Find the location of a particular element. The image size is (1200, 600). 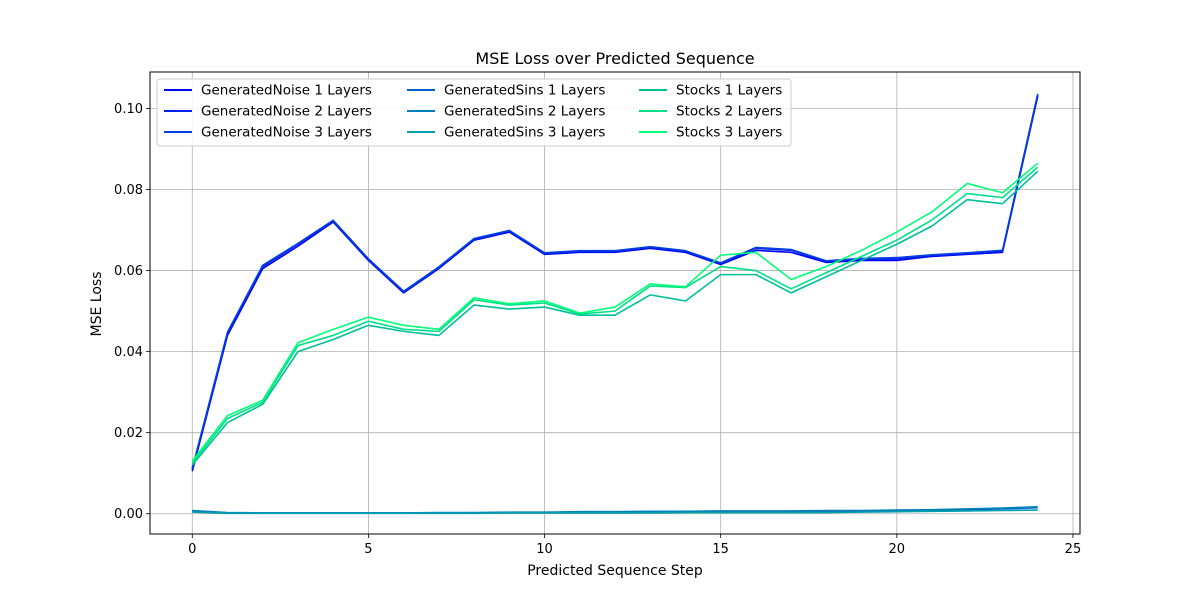

x-tick-label: 15 is located at coordinates (720, 549).